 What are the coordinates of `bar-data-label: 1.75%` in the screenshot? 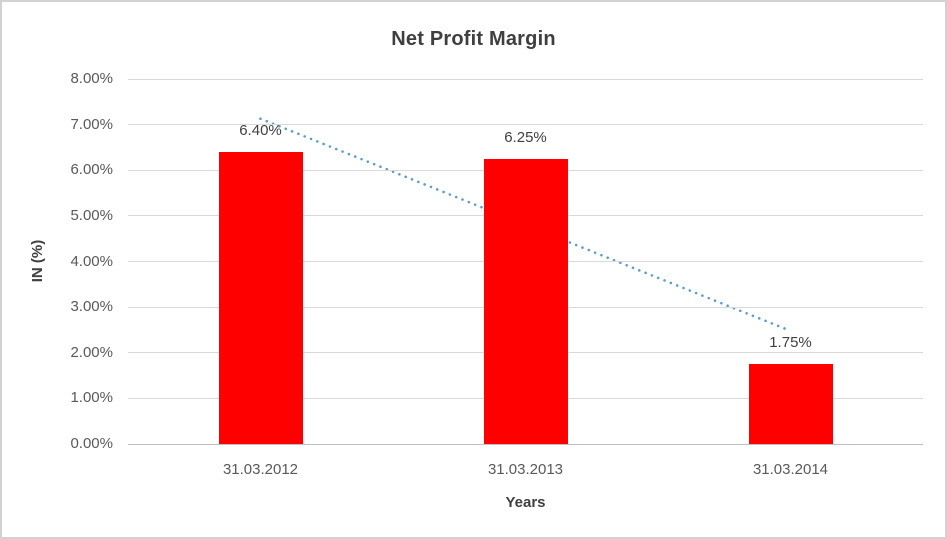 It's located at (790, 343).